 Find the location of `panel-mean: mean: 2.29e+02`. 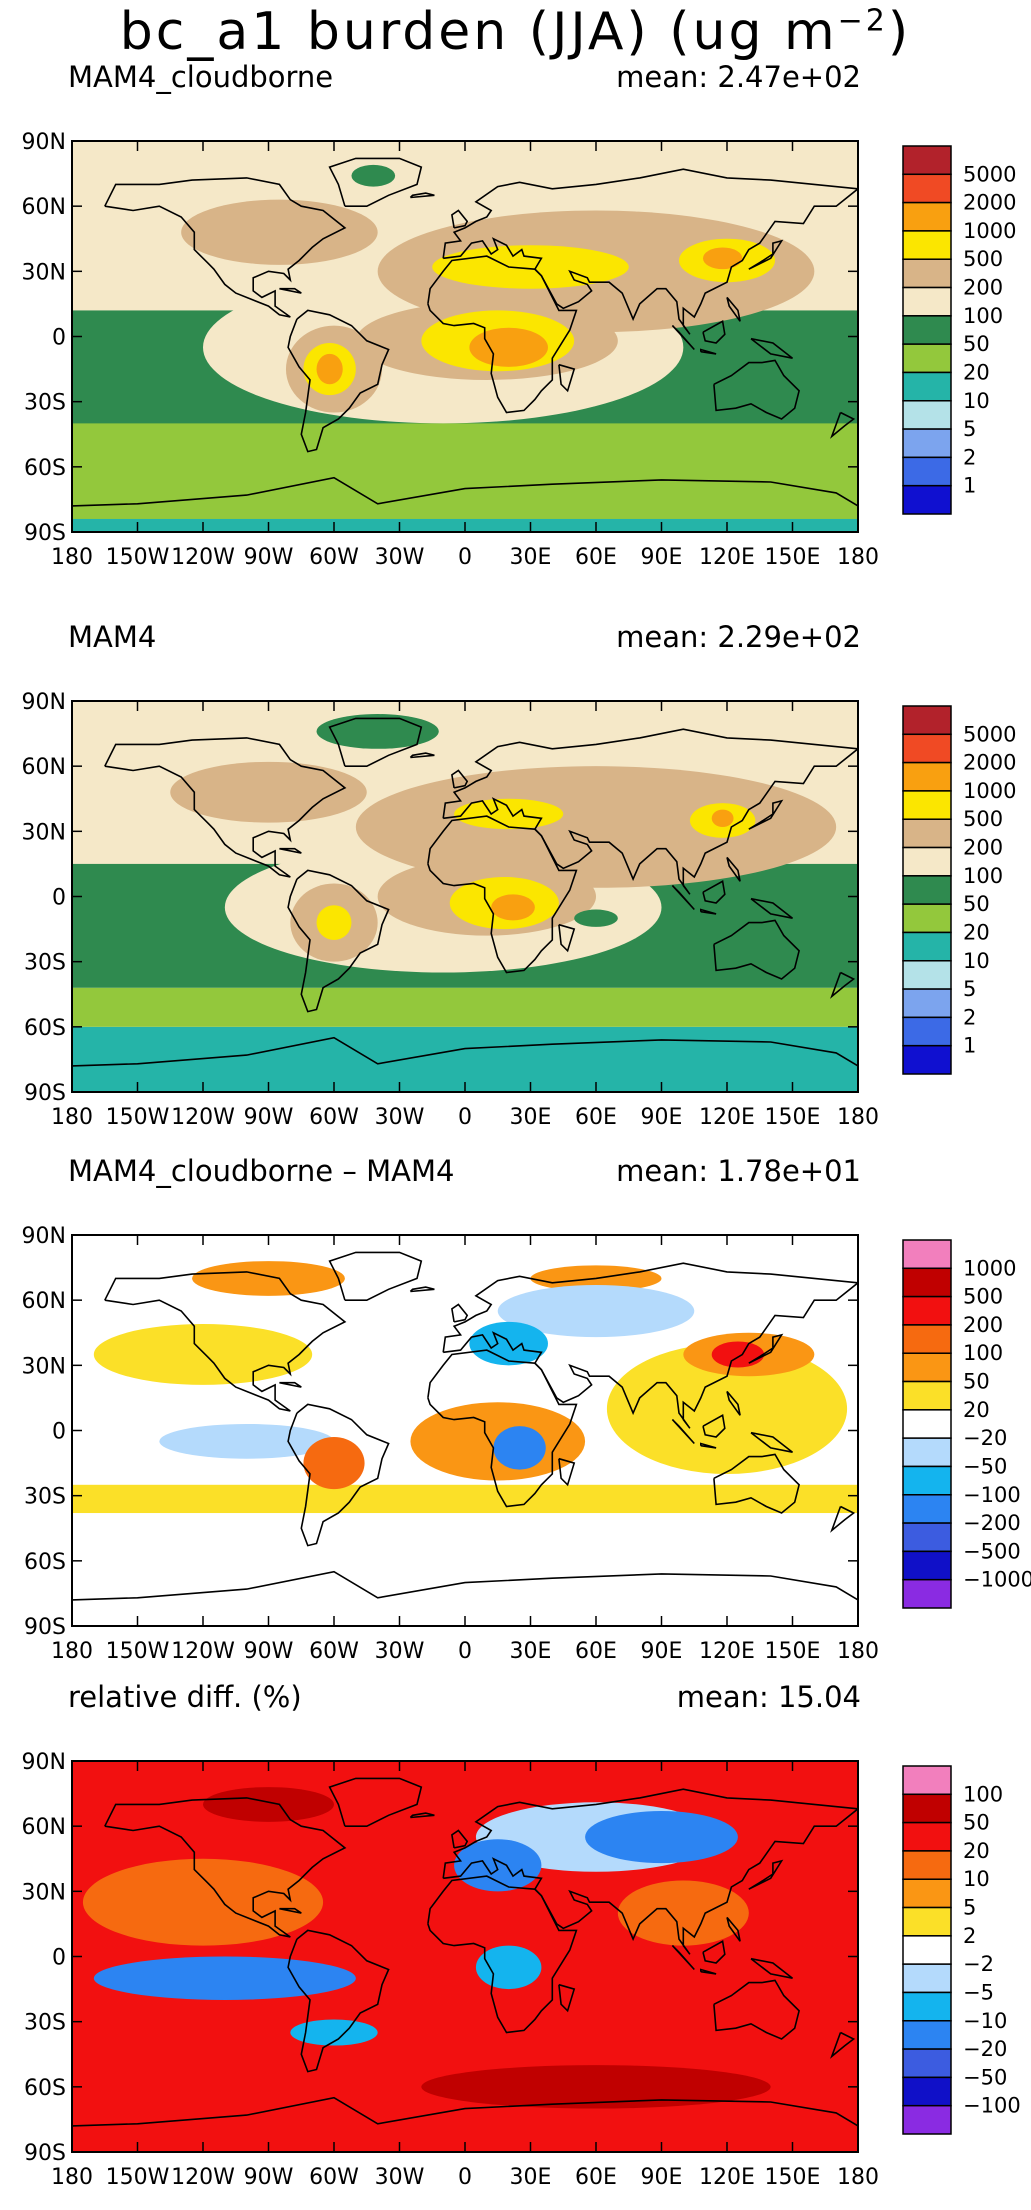

panel-mean: mean: 2.29e+02 is located at coordinates (738, 637).